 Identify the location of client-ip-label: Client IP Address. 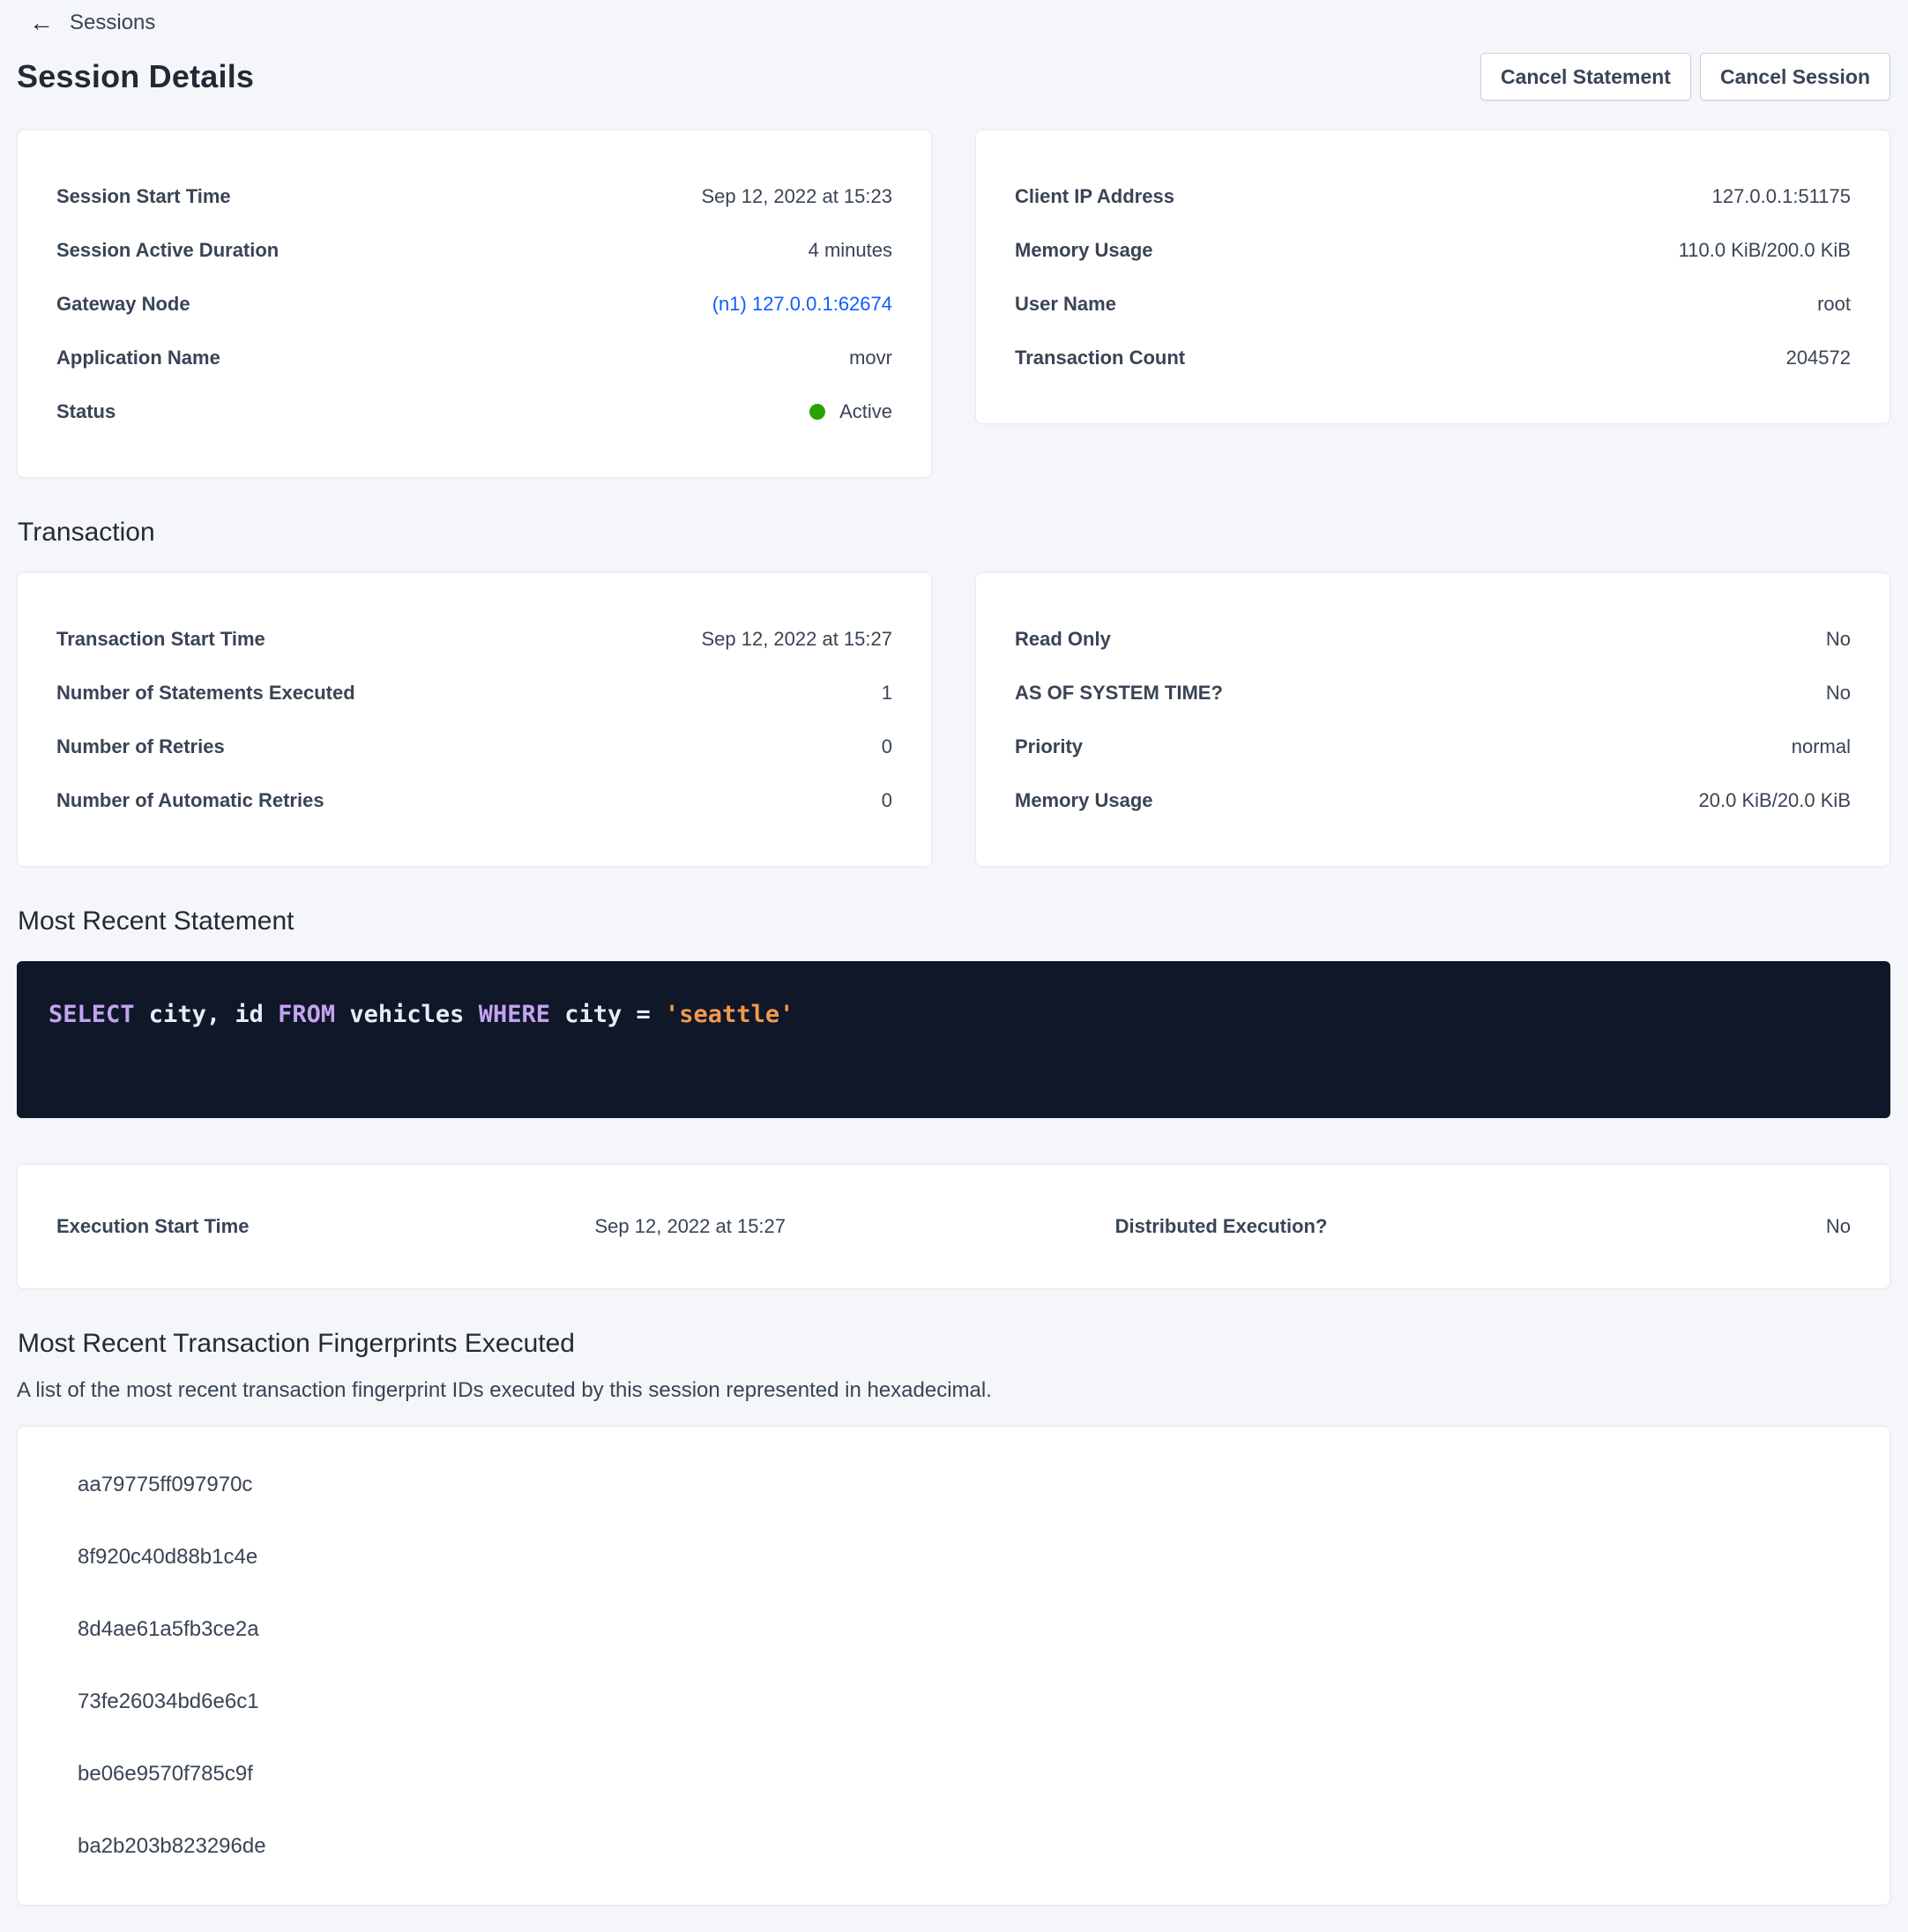
(1094, 195).